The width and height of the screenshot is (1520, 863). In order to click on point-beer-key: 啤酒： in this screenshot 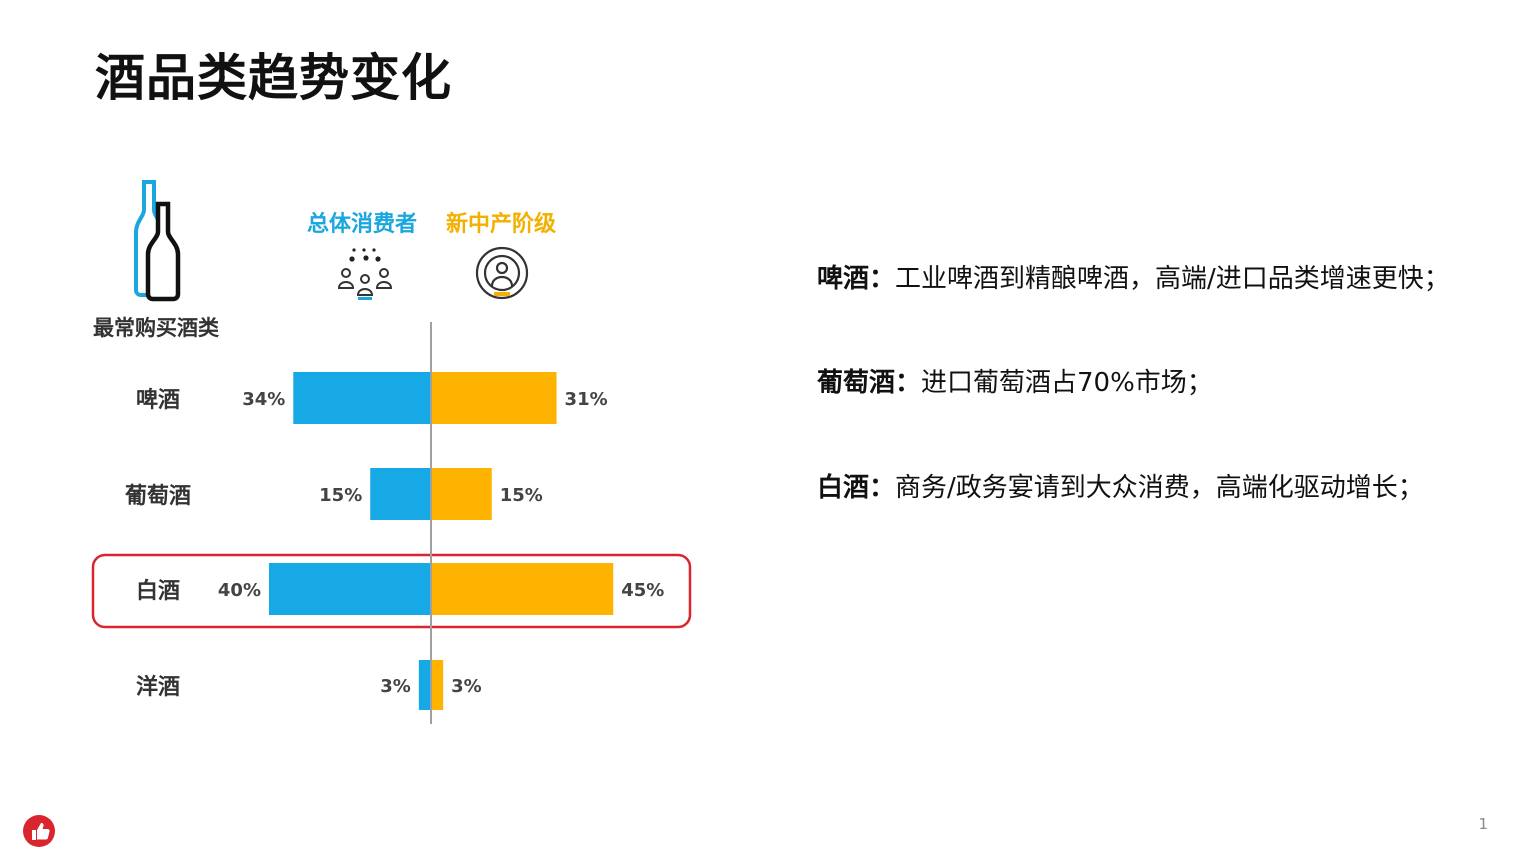, I will do `click(856, 279)`.